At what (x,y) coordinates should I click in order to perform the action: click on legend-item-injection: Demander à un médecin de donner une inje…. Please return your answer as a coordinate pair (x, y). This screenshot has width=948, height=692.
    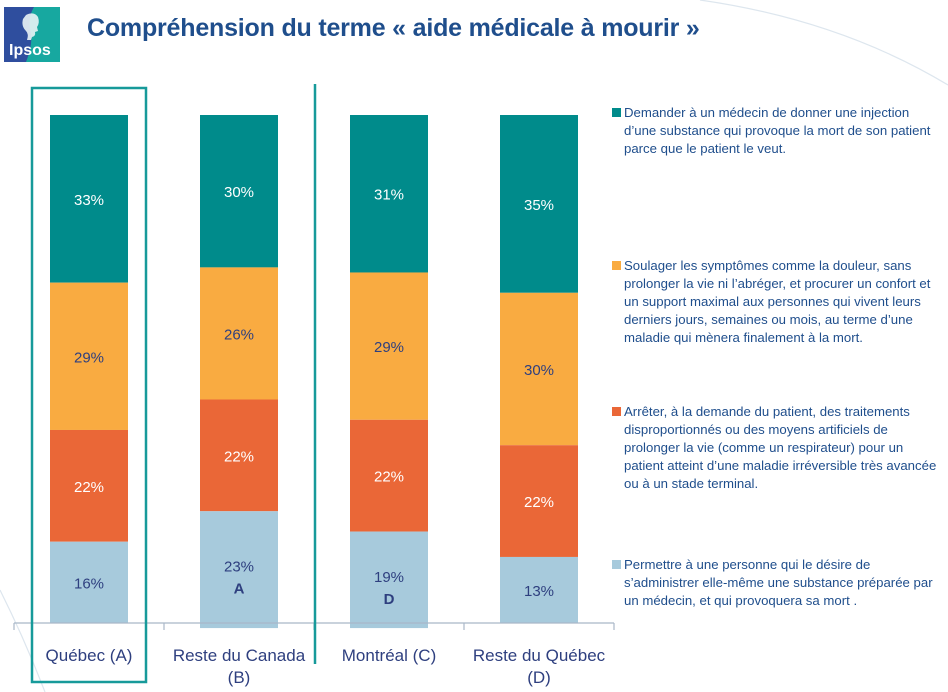
    Looking at the image, I should click on (777, 131).